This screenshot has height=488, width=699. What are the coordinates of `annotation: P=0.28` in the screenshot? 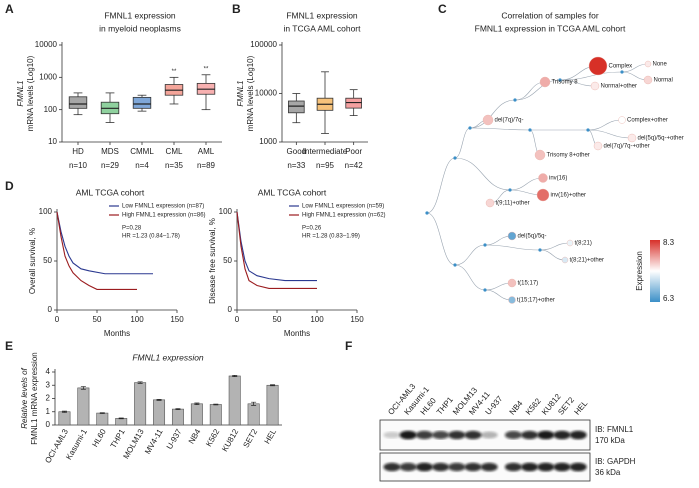 It's located at (132, 229).